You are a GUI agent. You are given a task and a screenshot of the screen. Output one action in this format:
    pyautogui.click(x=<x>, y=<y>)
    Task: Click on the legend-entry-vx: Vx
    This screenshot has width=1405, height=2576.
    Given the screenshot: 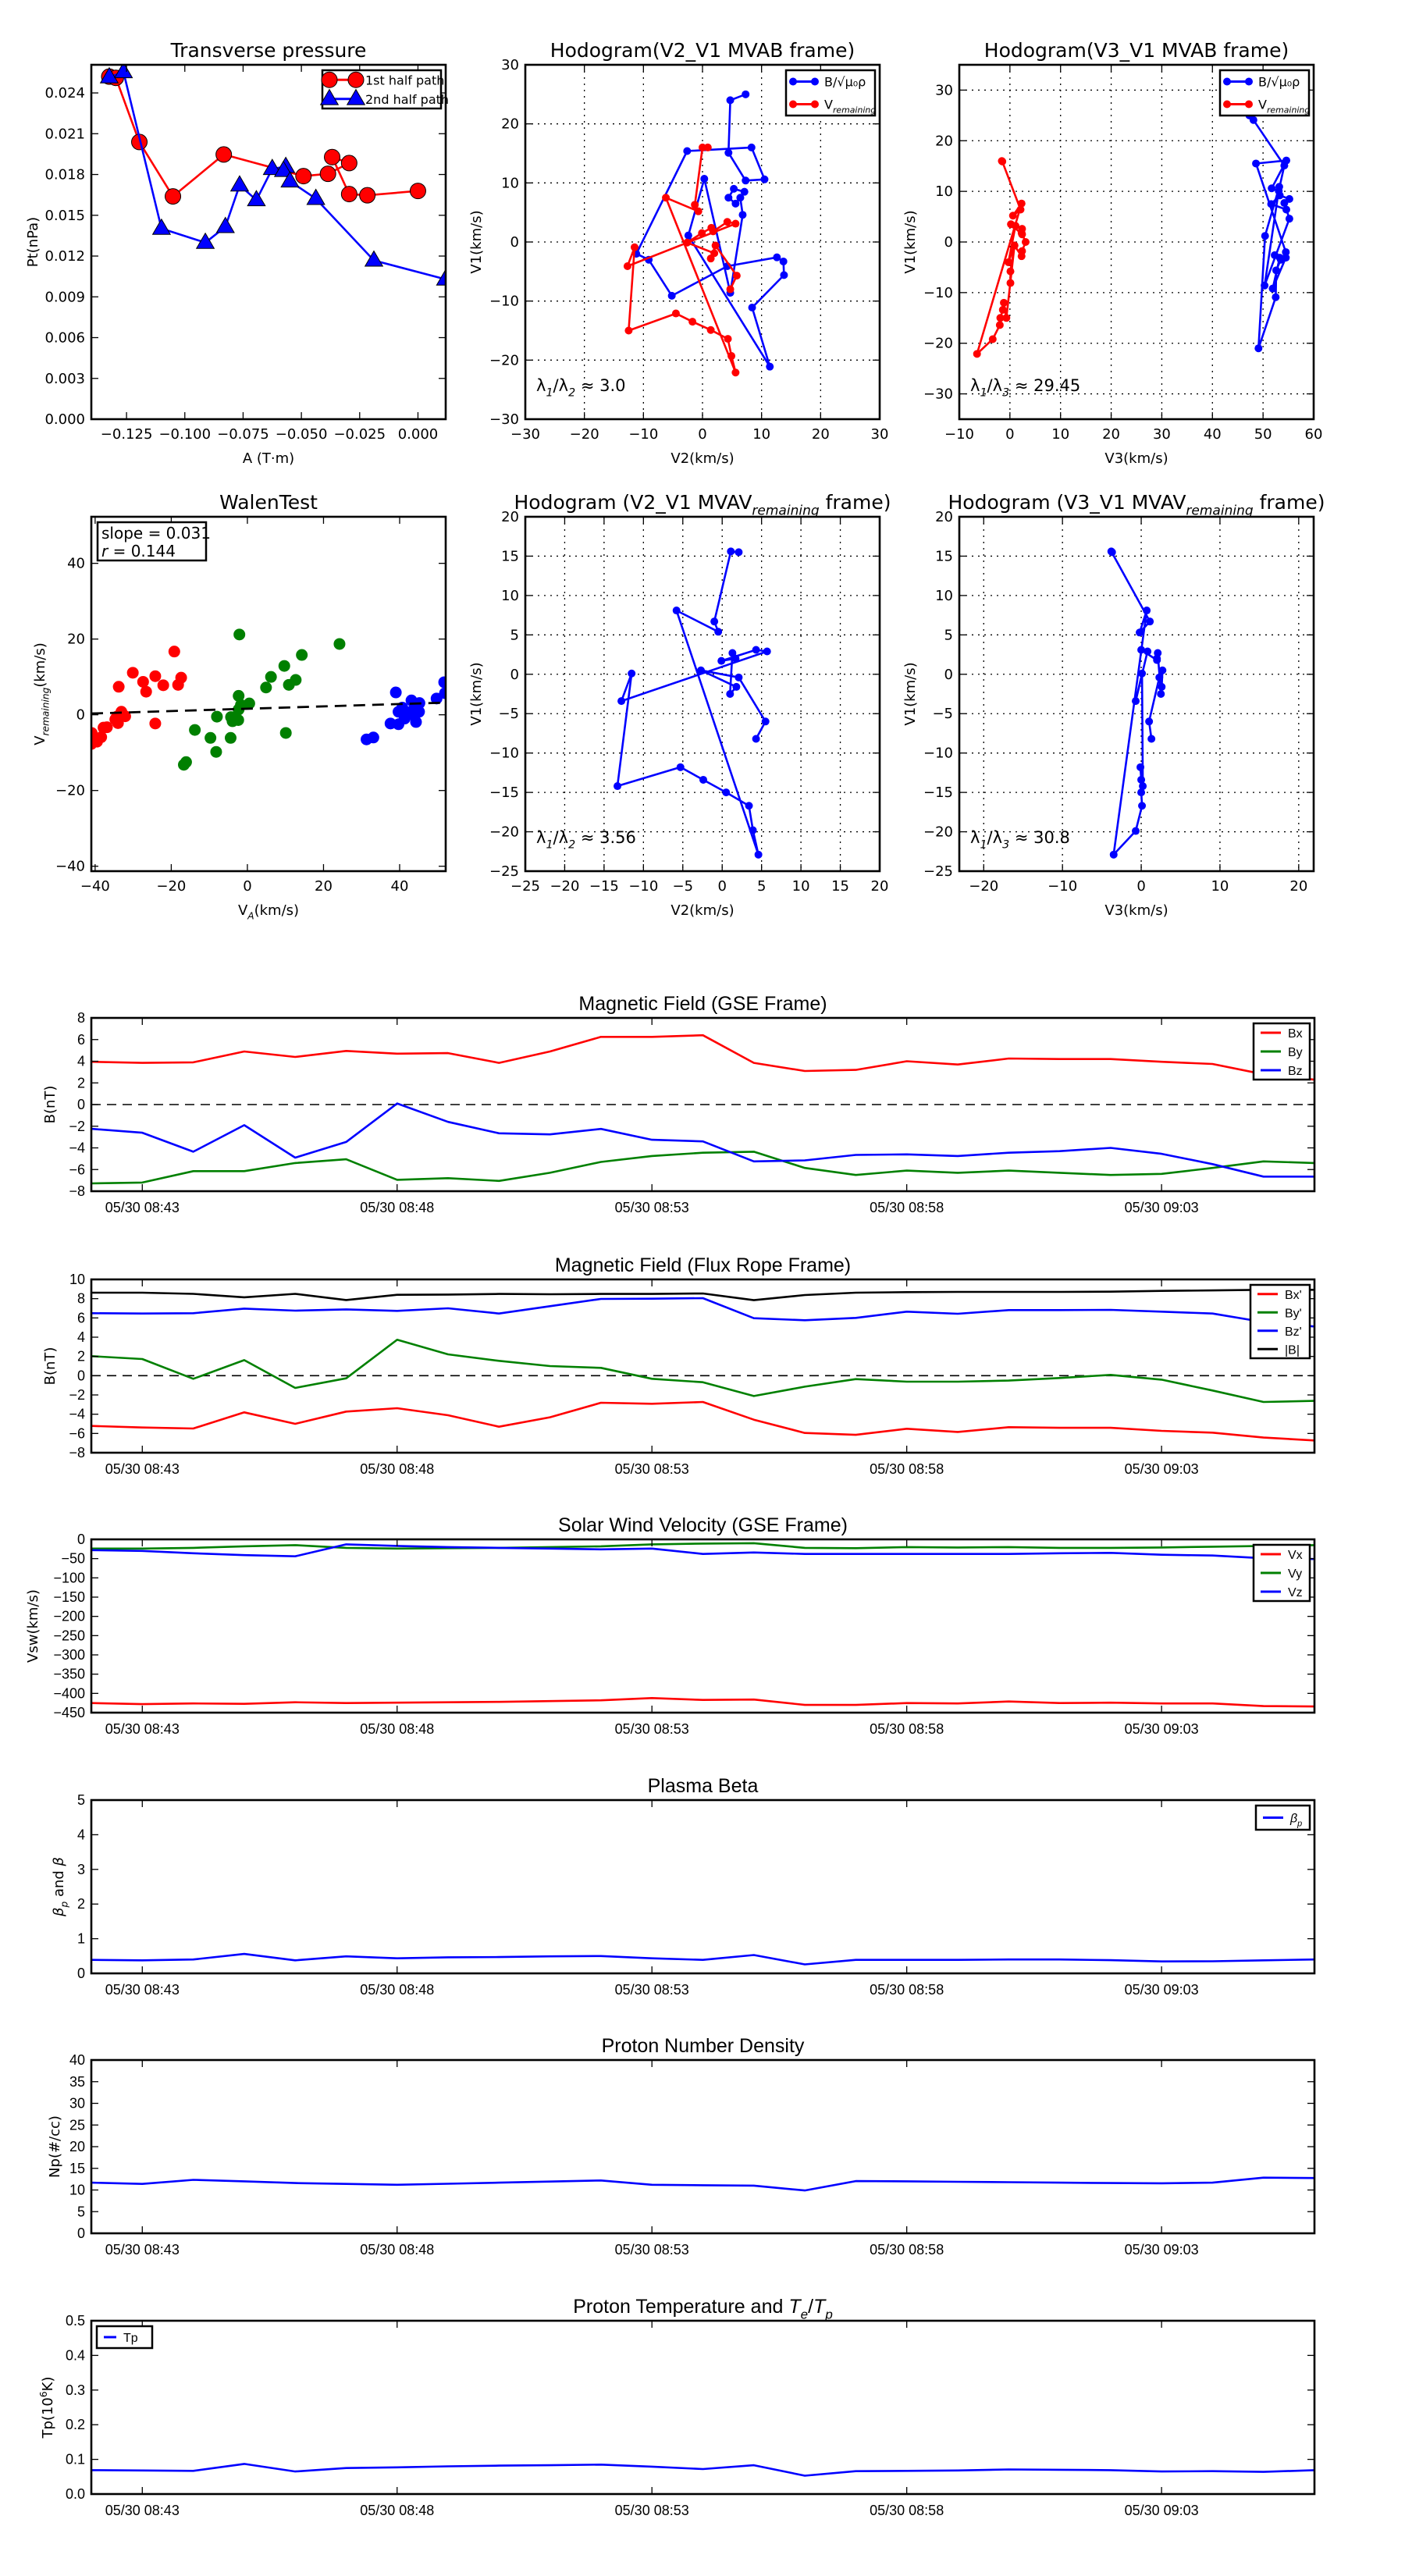 What is the action you would take?
    pyautogui.click(x=1282, y=1555)
    